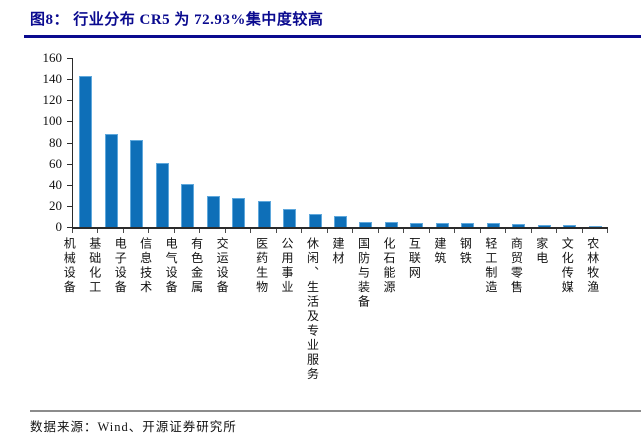 Image resolution: width=641 pixels, height=435 pixels. Describe the element at coordinates (133, 427) in the screenshot. I see `source-note: 数据来源：Wind、开源证券研究所` at that location.